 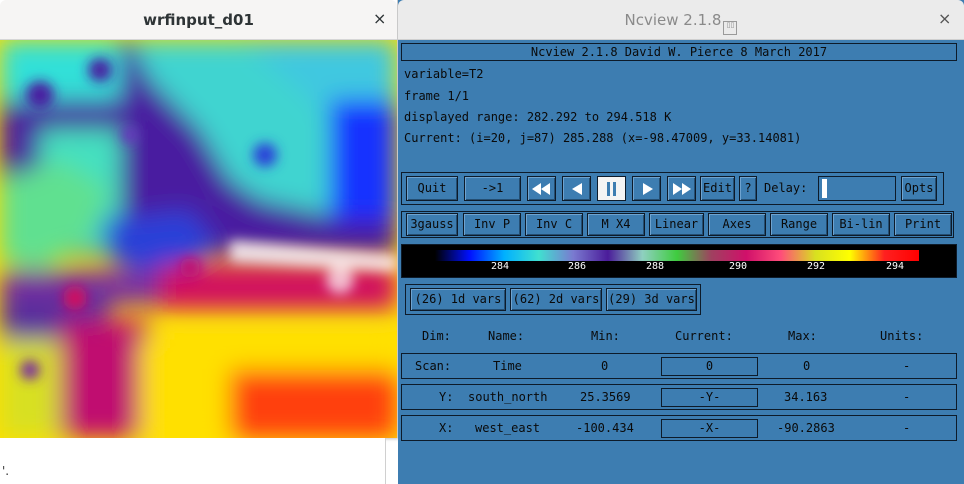 I want to click on dim-label: Y:, so click(x=446, y=397).